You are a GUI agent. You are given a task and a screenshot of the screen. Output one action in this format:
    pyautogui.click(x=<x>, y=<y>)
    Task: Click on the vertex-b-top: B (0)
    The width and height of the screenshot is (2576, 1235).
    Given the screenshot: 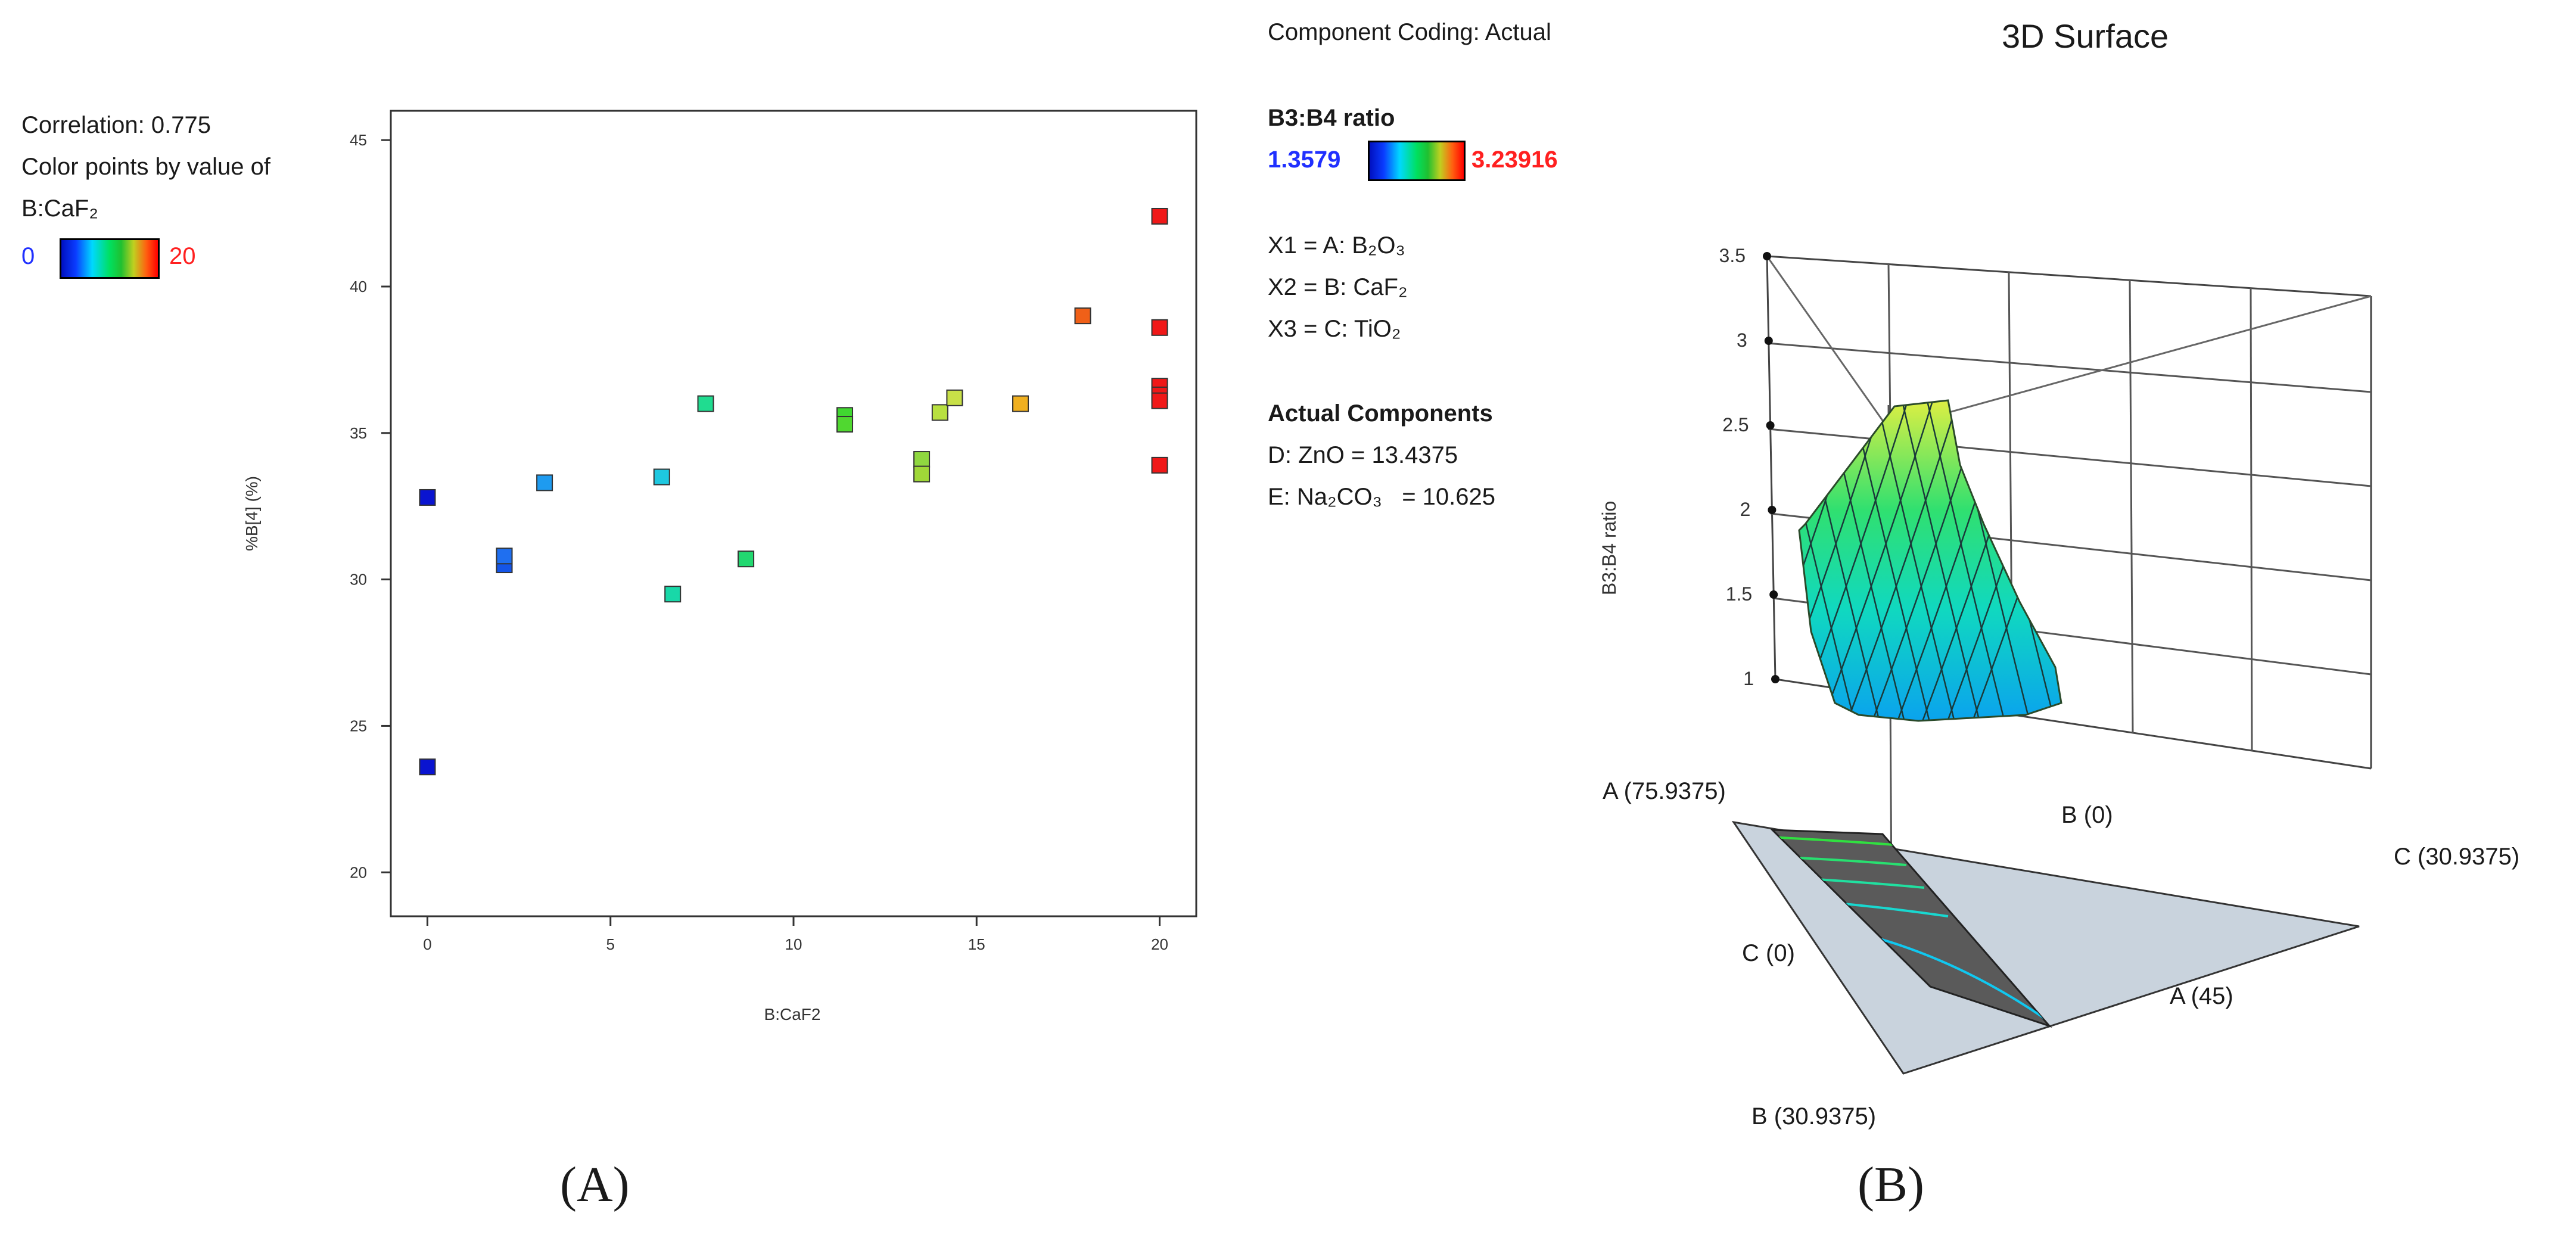 What is the action you would take?
    pyautogui.click(x=2087, y=815)
    